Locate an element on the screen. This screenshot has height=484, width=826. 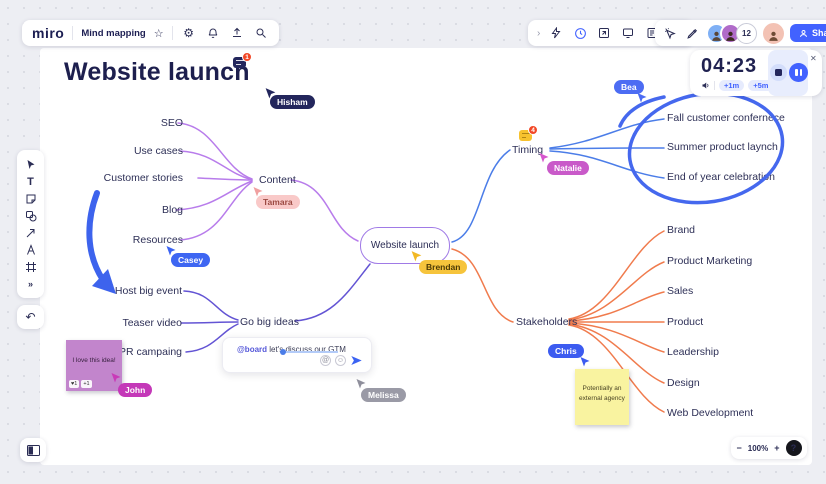
sticky-note-text: Potentially an external agency is located at coordinates (602, 393).